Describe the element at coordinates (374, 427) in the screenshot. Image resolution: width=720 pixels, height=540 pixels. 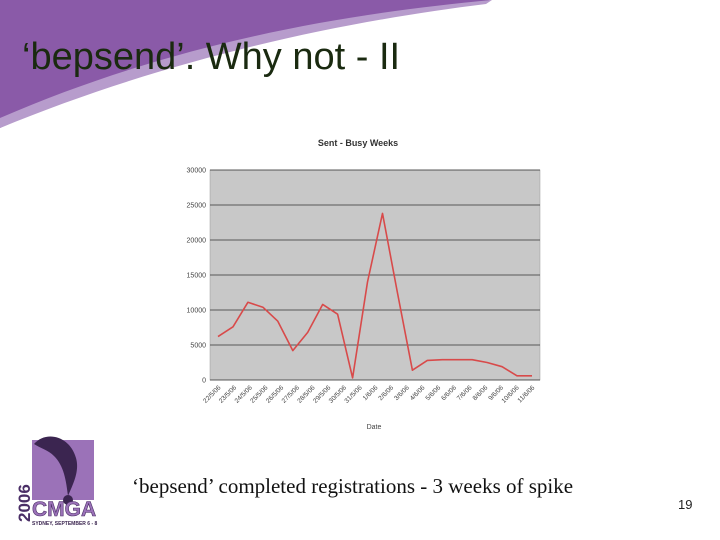
I see `x-axis-label: Date` at that location.